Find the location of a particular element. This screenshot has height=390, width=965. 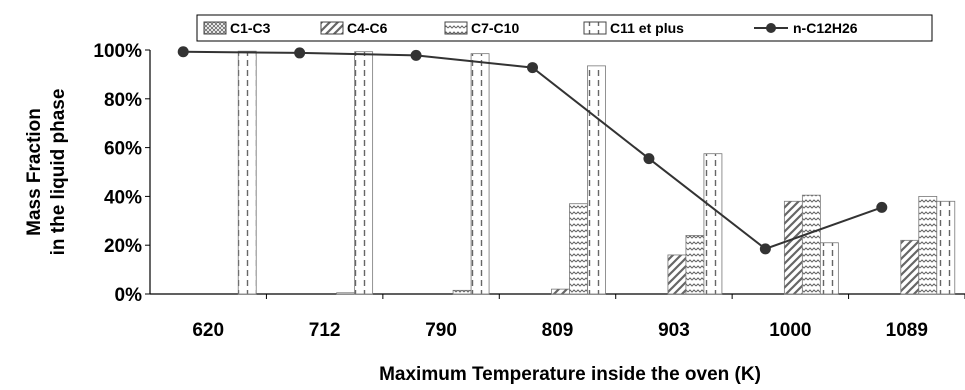

y-tick-label: 20% is located at coordinates (123, 246).